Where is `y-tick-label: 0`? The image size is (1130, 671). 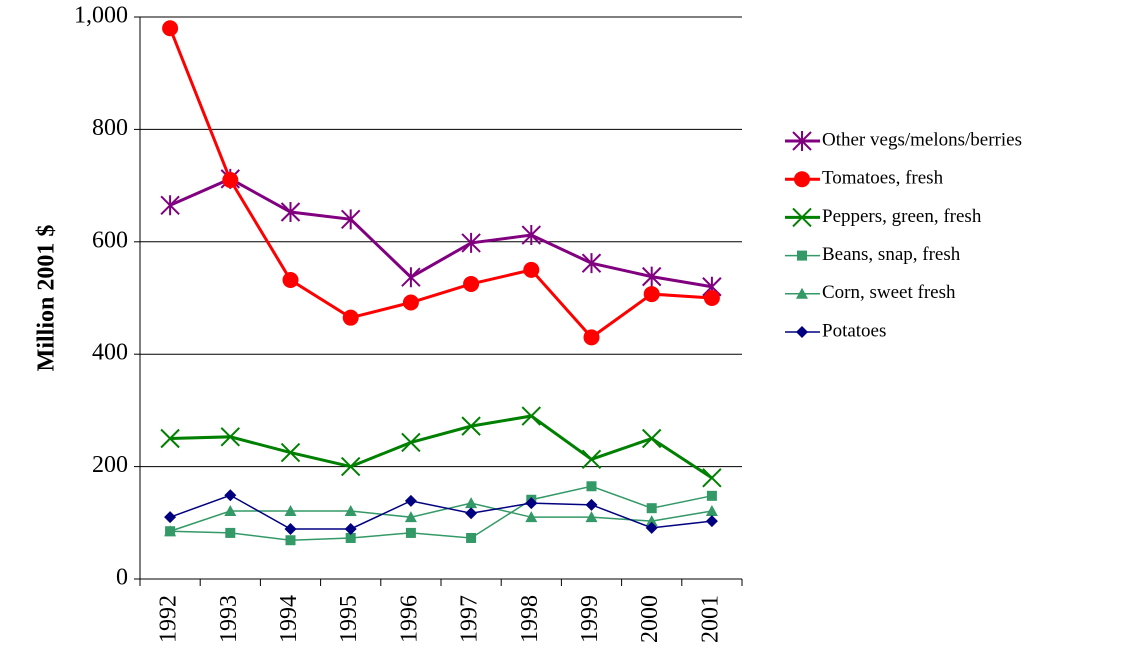
y-tick-label: 0 is located at coordinates (122, 578).